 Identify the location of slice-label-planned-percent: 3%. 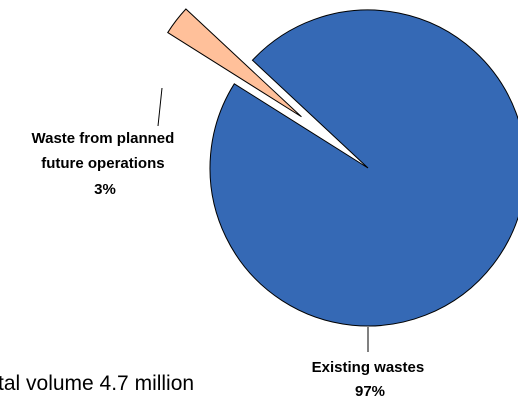
(105, 189).